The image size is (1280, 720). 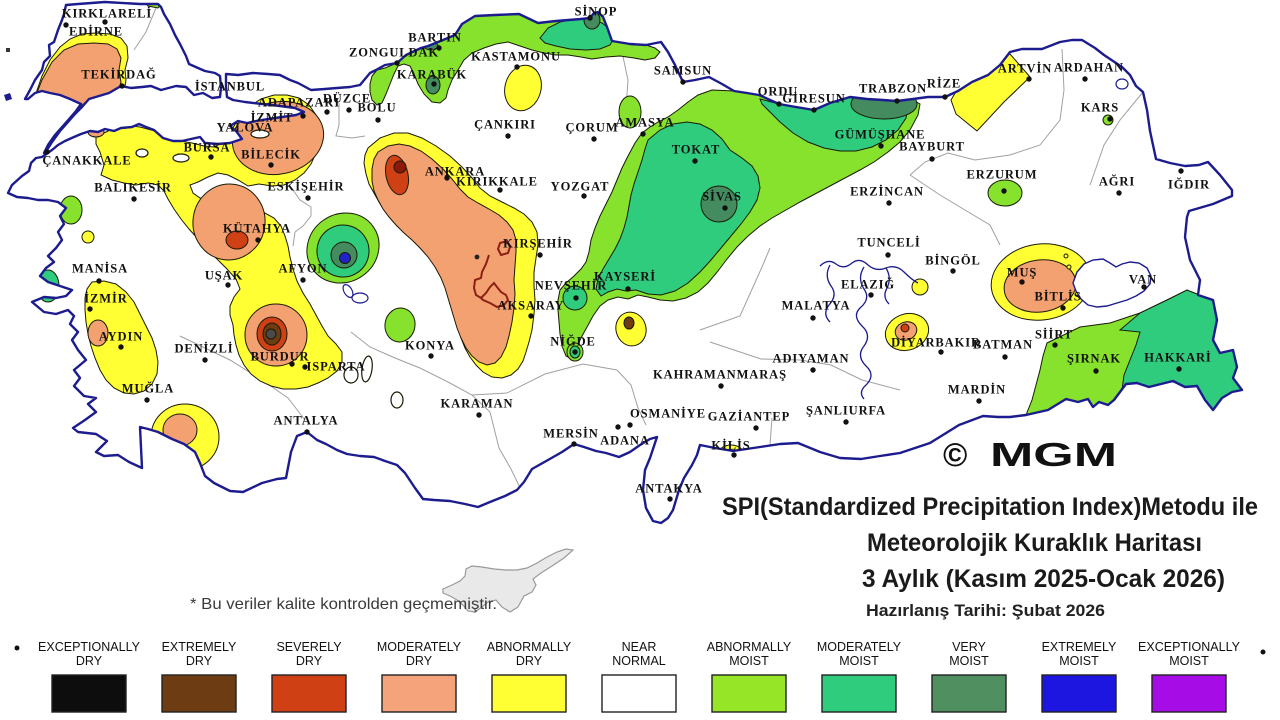 I want to click on svg-text: SİİRT, so click(x=1054, y=335).